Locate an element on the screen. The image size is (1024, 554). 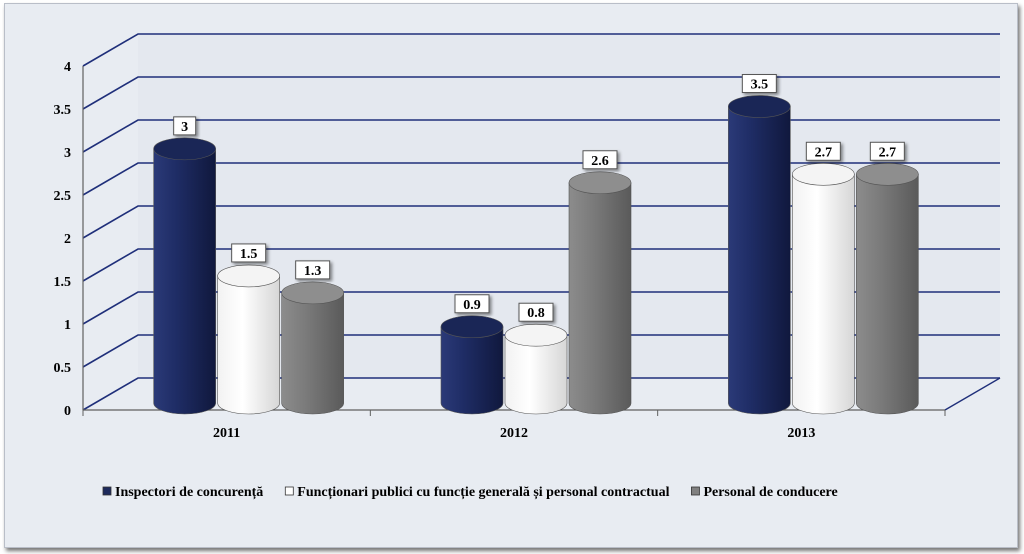
data-label-text: 1.3 is located at coordinates (313, 271).